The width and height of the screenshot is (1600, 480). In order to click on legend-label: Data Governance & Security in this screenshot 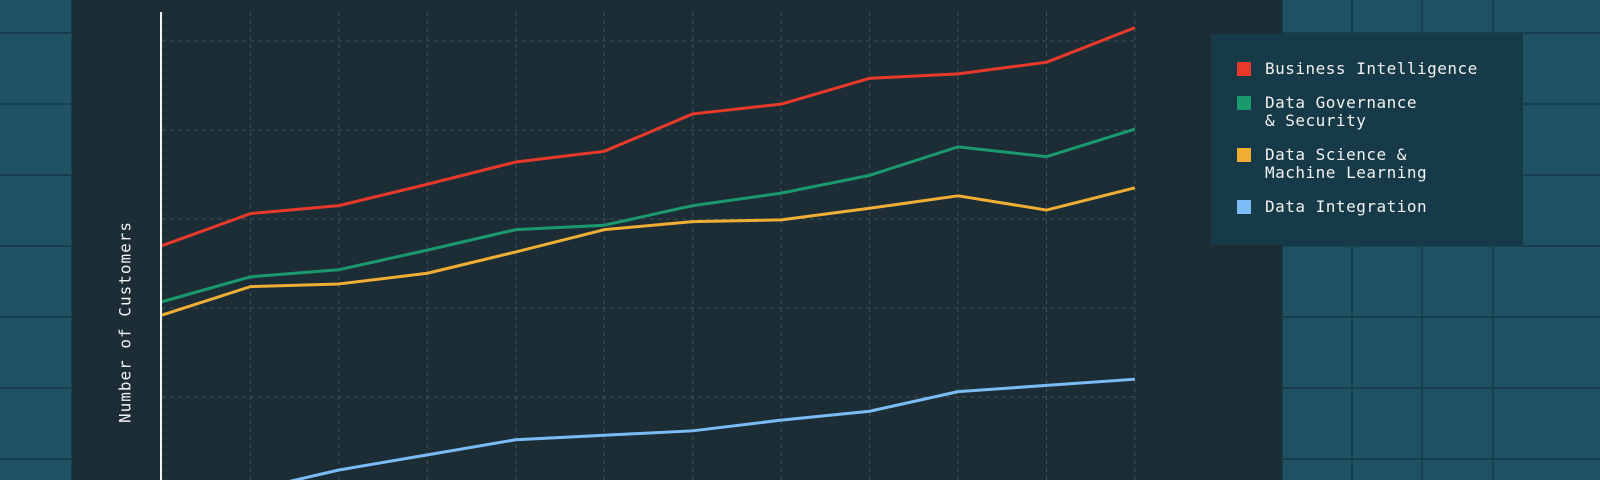, I will do `click(1341, 111)`.